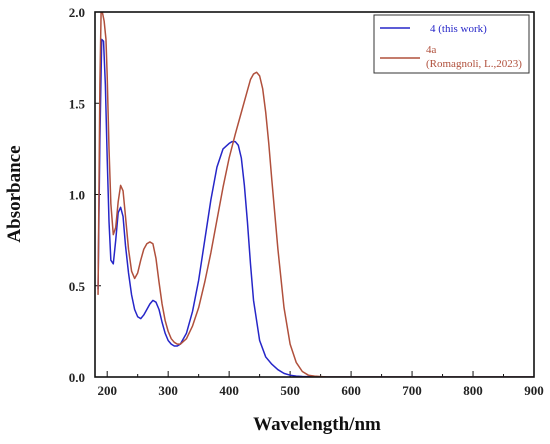  I want to click on legend: 4 (this work) 4a (Romagnoli, L.,2023), so click(451, 44).